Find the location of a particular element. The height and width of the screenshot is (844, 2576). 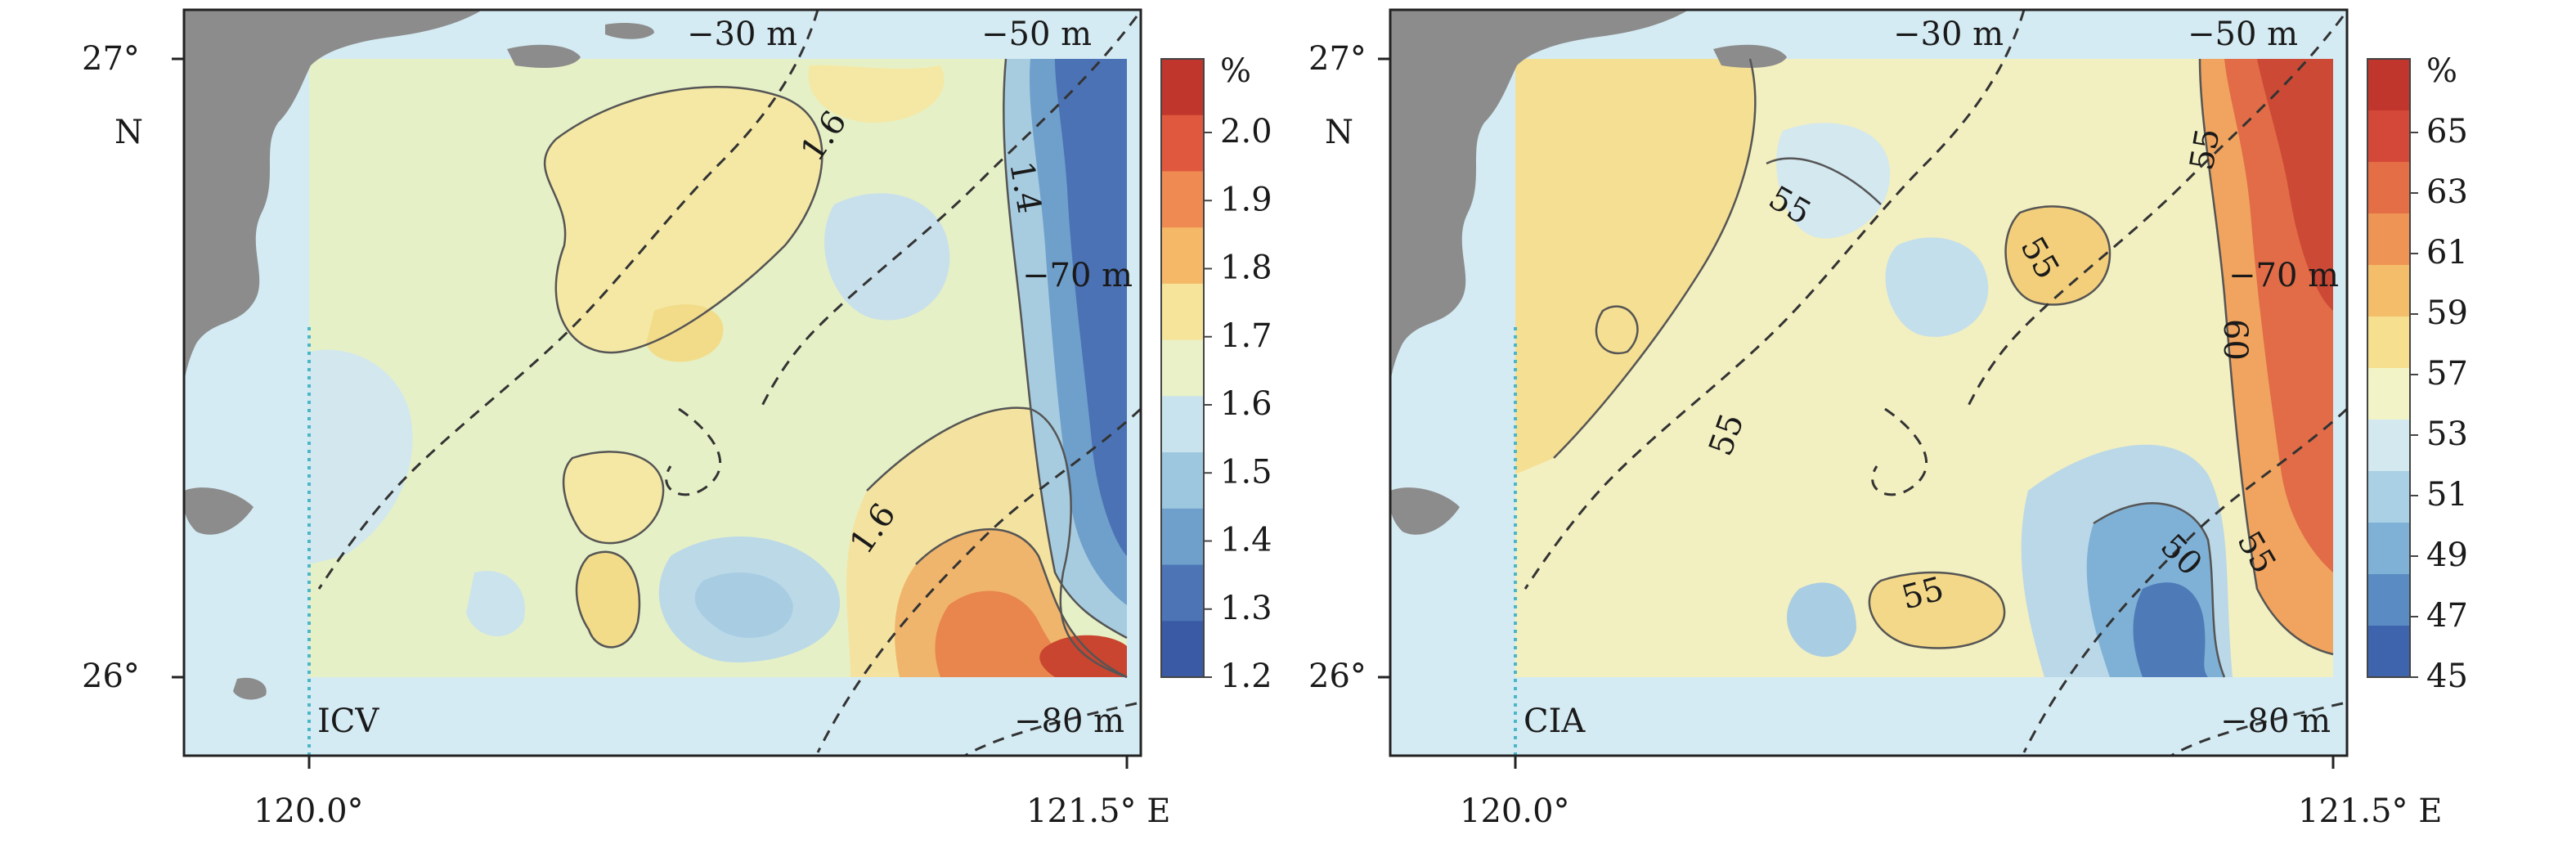

colorbar-tick-label: 63 is located at coordinates (2447, 192).